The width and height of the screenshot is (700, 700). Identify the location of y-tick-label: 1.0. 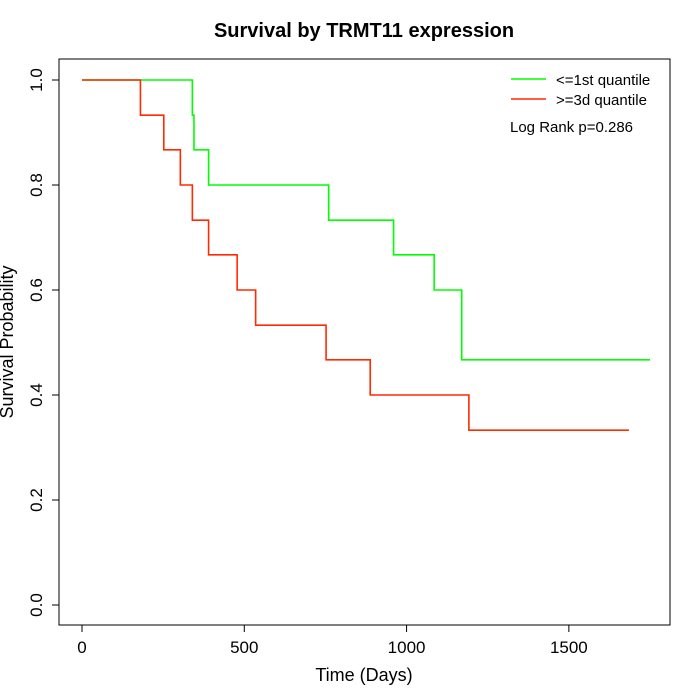
(36, 80).